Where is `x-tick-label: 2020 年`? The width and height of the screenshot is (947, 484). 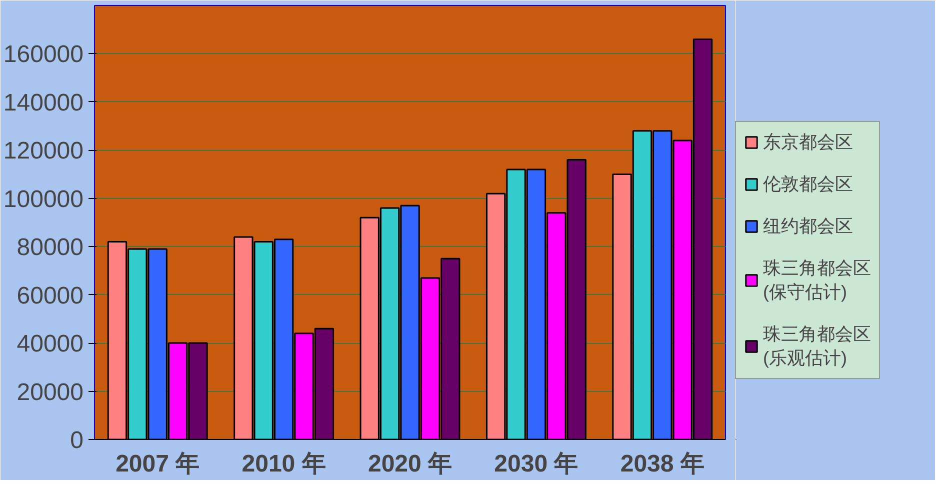 x-tick-label: 2020 年 is located at coordinates (410, 464).